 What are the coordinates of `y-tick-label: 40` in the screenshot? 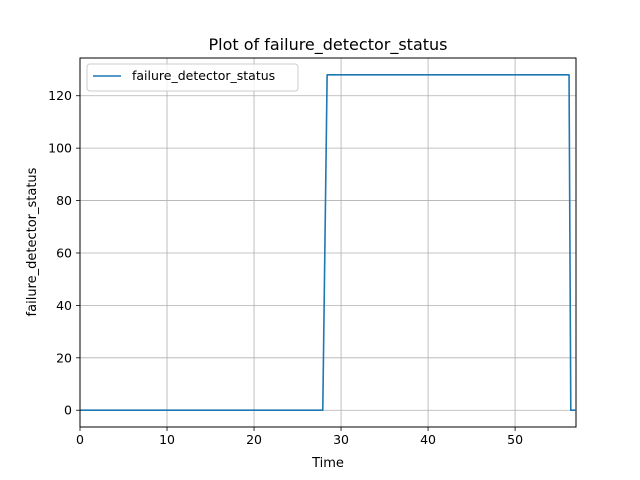 It's located at (64, 305).